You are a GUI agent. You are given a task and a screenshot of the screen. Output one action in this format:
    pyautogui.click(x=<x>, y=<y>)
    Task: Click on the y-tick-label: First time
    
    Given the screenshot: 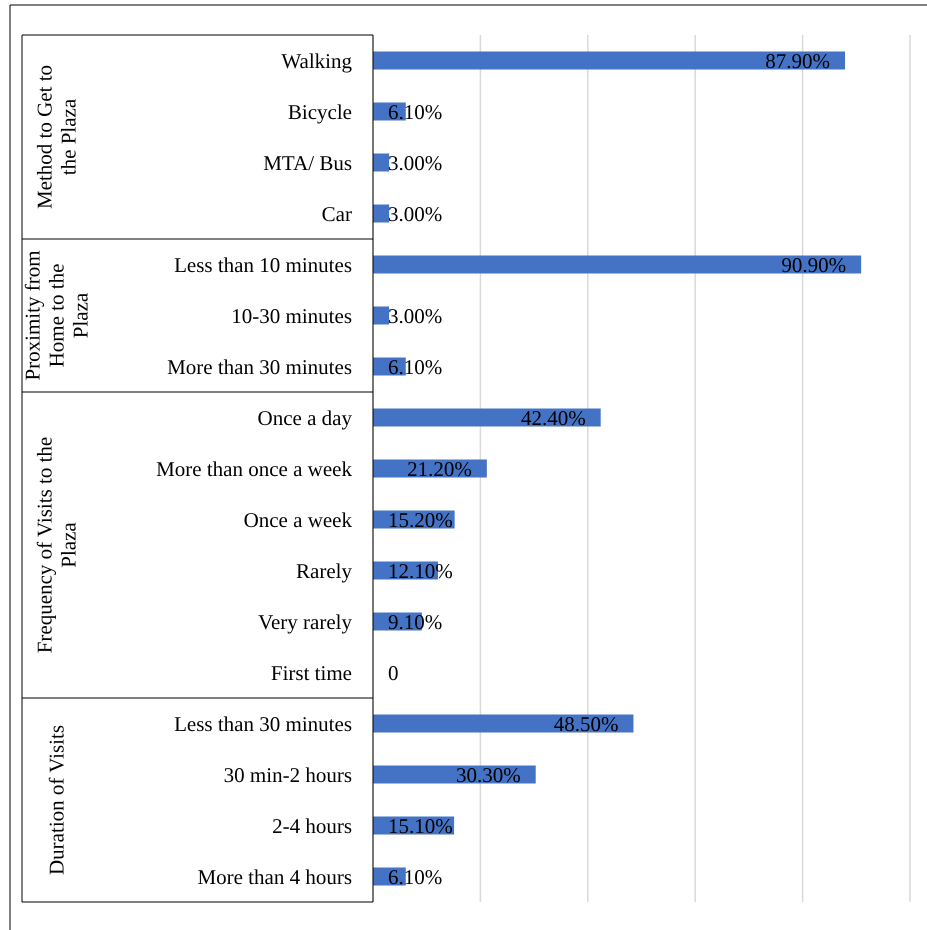 What is the action you would take?
    pyautogui.click(x=311, y=672)
    